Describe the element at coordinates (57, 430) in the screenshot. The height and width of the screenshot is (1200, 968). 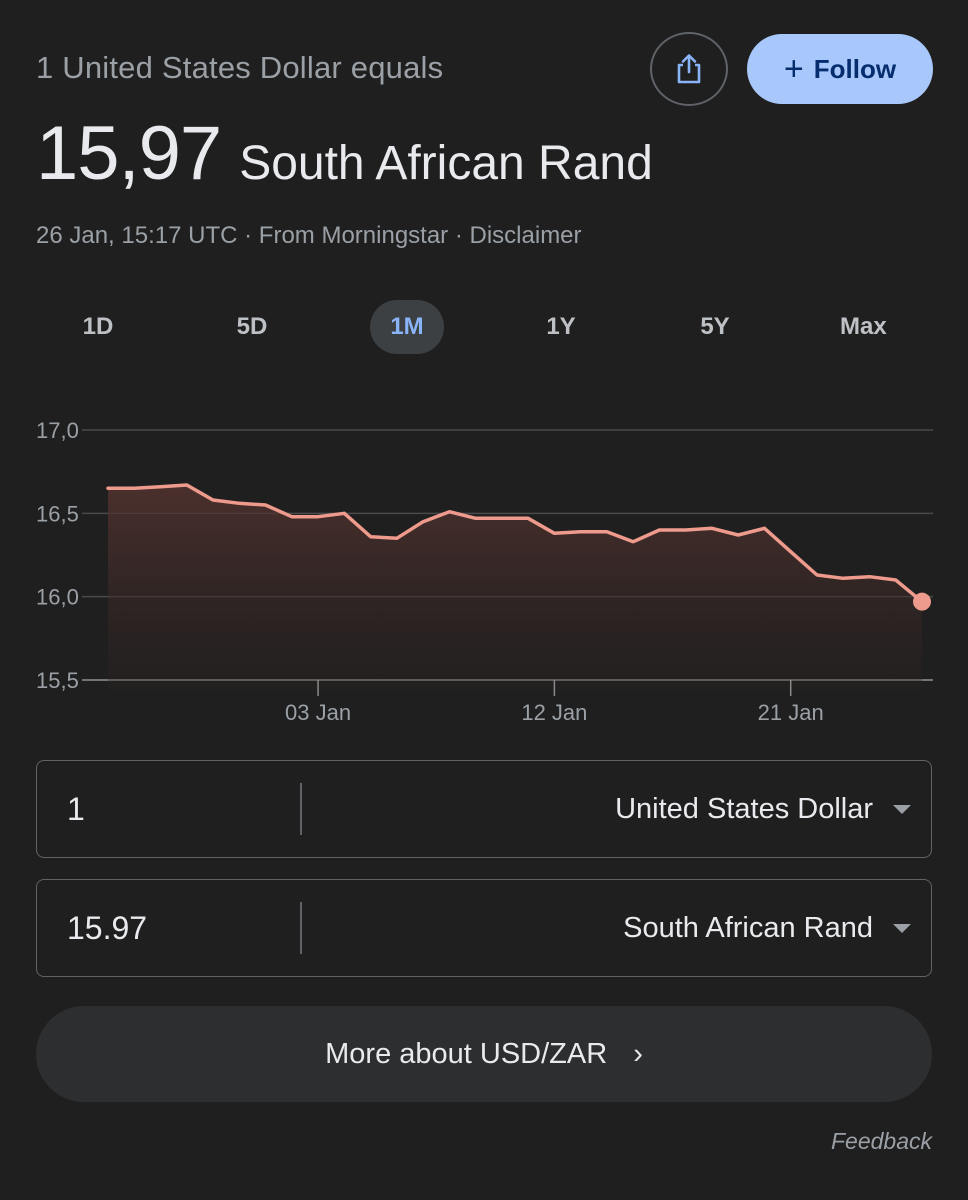
I see `y-tick-label: 17,0` at that location.